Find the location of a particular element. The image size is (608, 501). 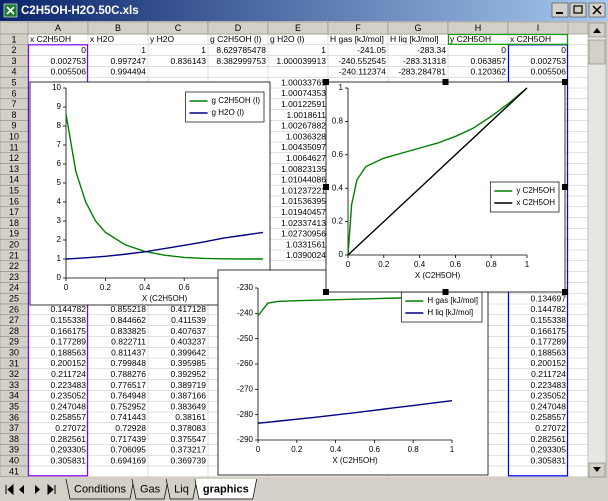

row-header-label: 18 is located at coordinates (14, 223).